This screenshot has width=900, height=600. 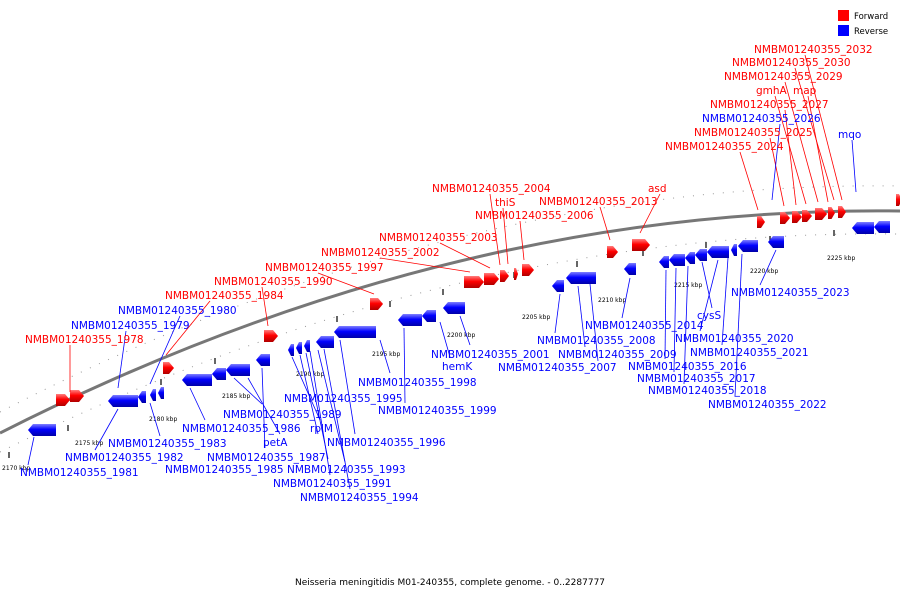 What do you see at coordinates (644, 326) in the screenshot?
I see `gene-label: NMBM01240355_2014` at bounding box center [644, 326].